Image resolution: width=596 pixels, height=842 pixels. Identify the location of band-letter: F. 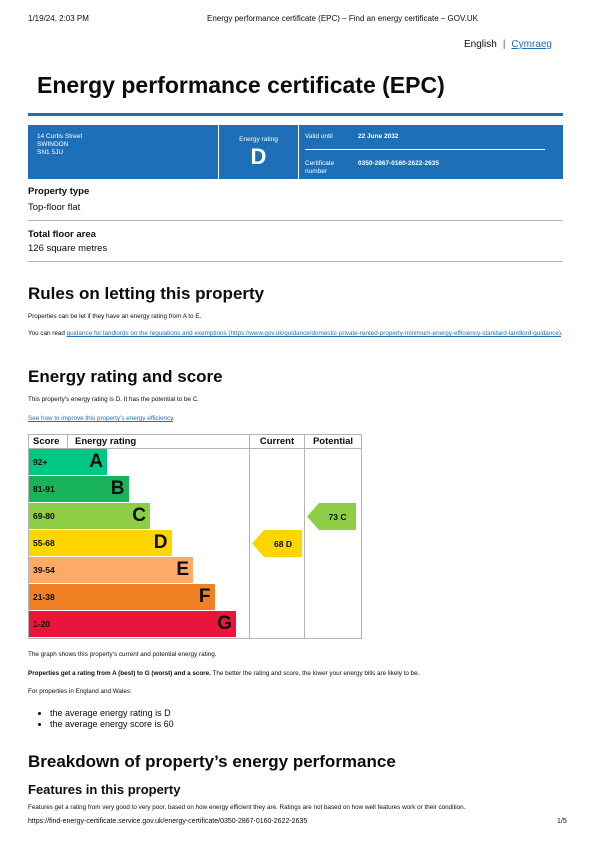
(204, 596).